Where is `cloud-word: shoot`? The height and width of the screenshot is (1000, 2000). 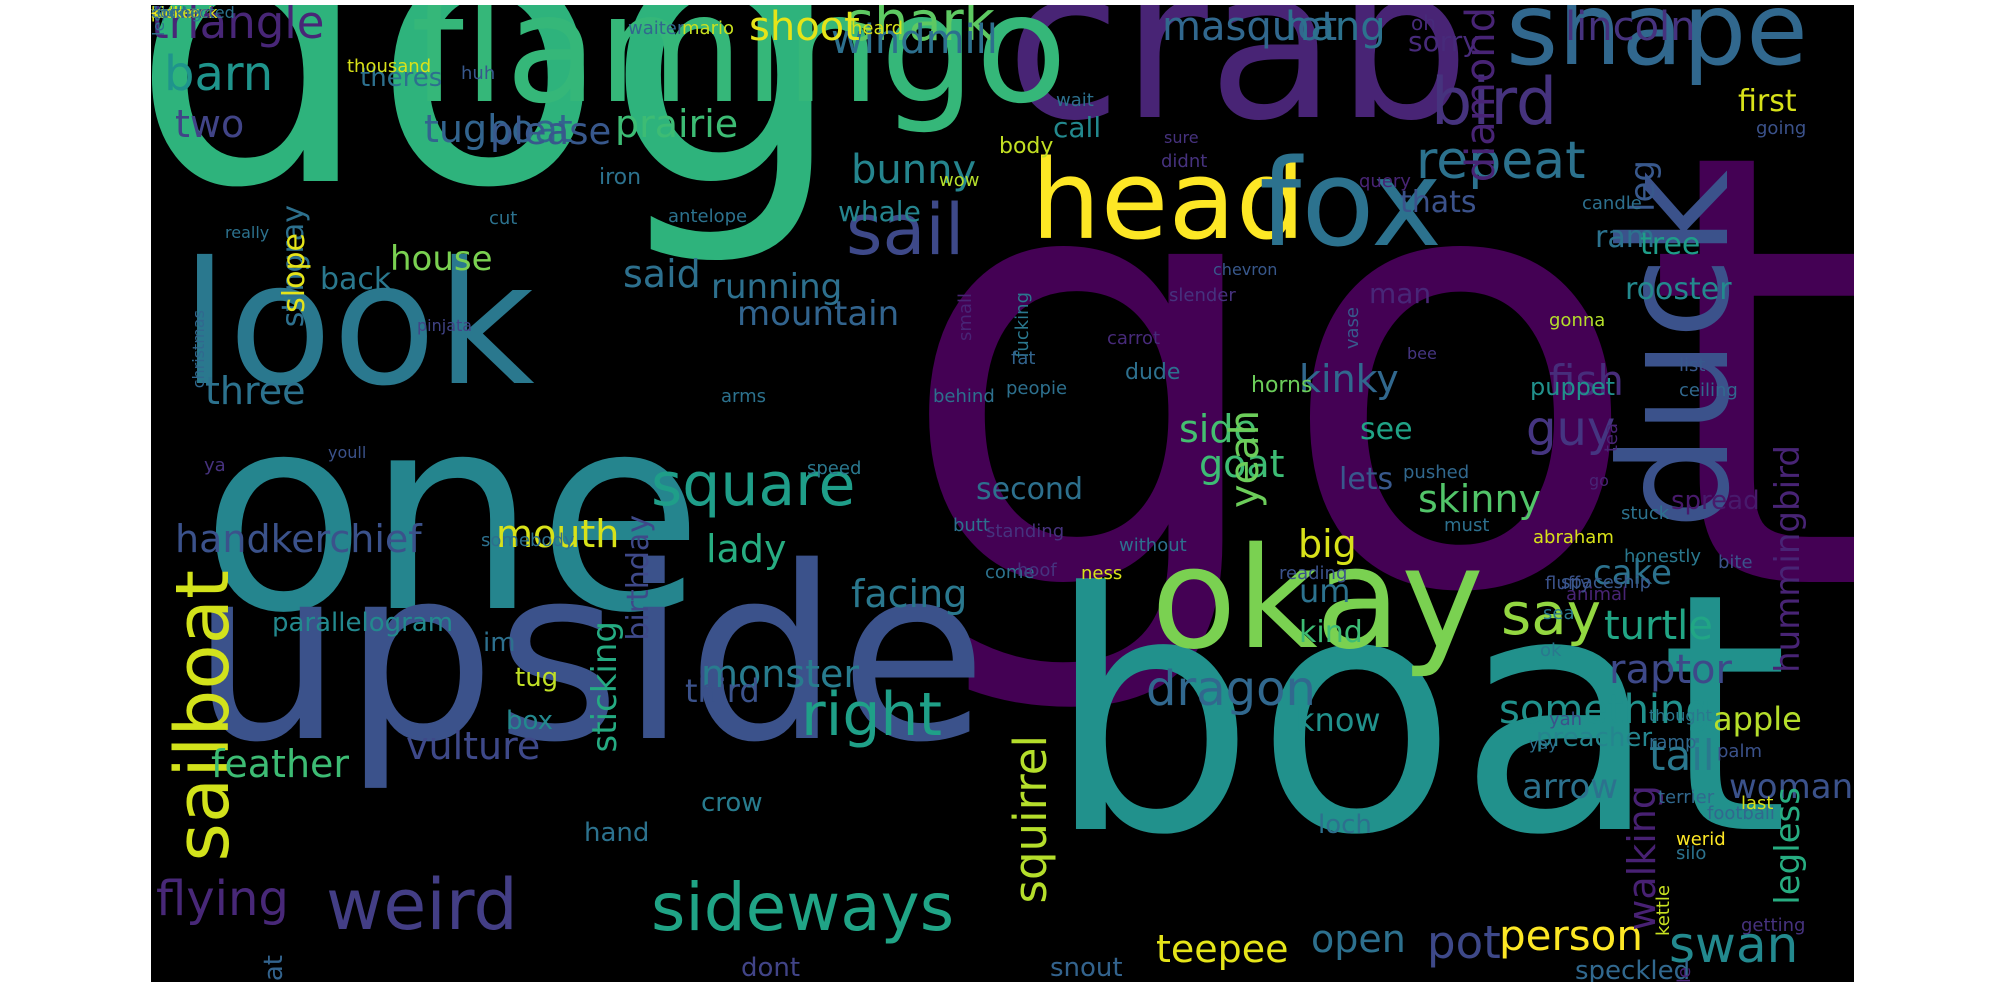 cloud-word: shoot is located at coordinates (804, 27).